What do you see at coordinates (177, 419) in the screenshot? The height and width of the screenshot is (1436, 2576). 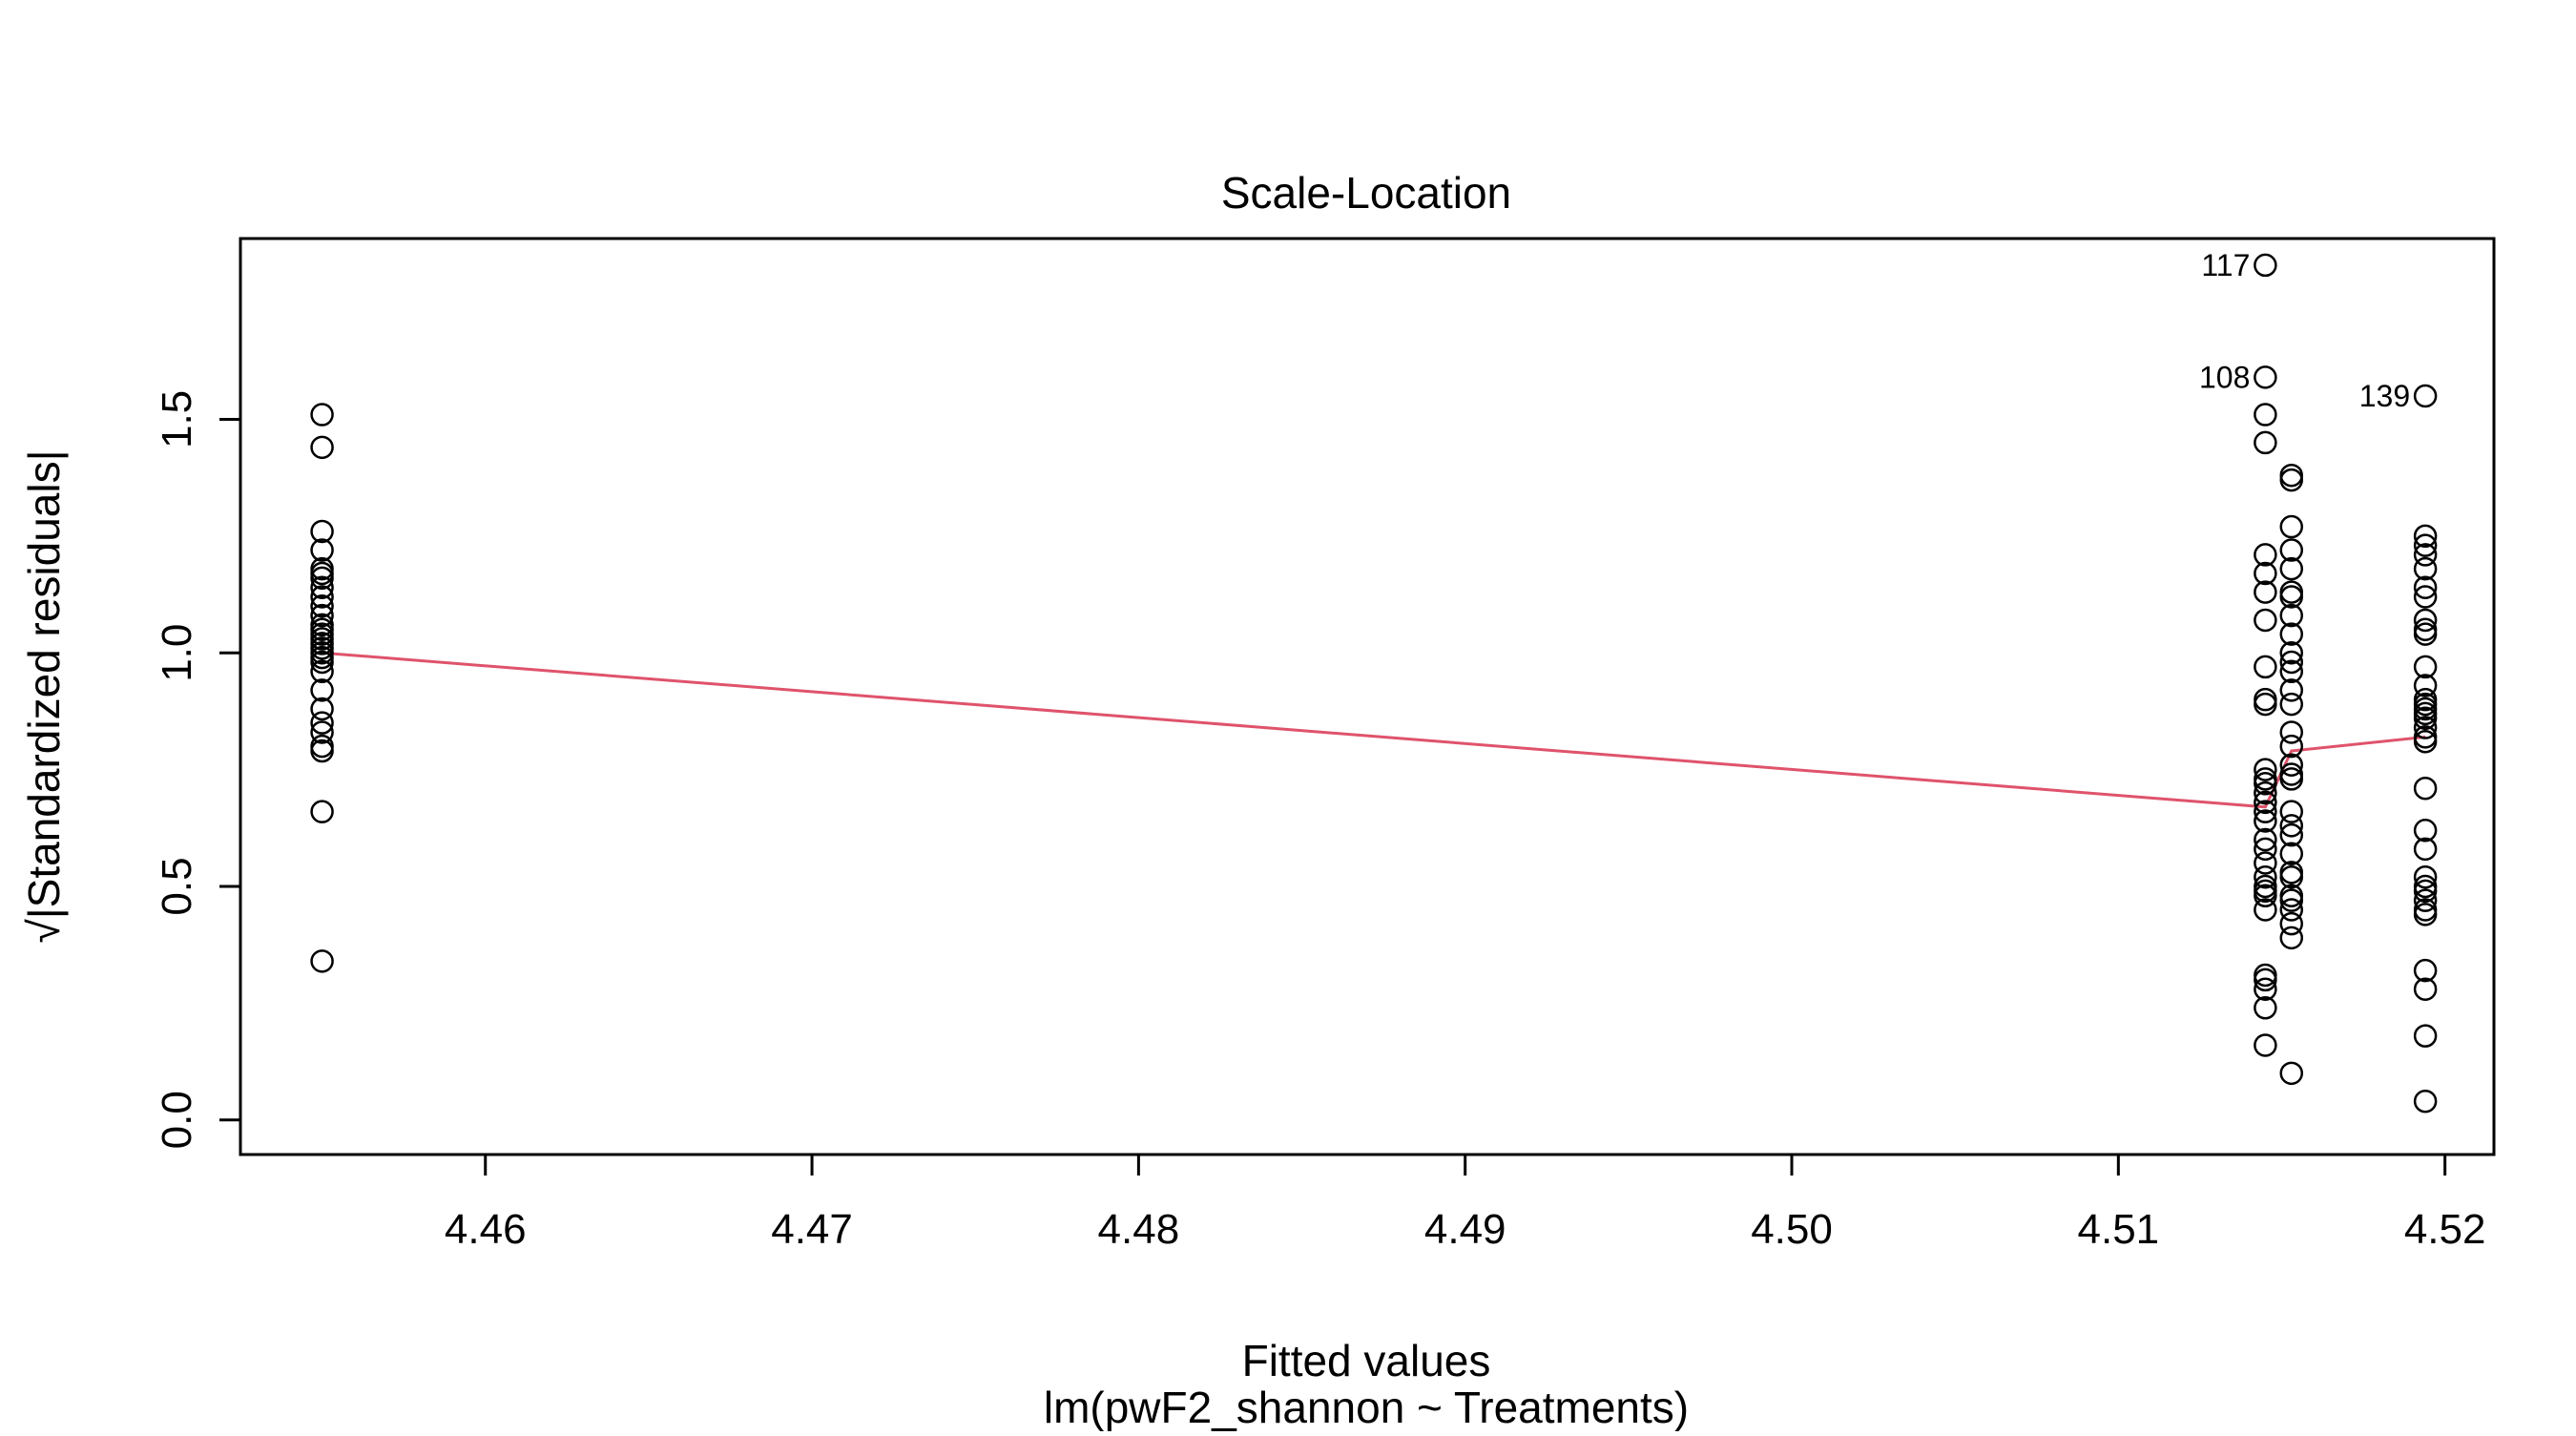 I see `y-tick-label: 1.5` at bounding box center [177, 419].